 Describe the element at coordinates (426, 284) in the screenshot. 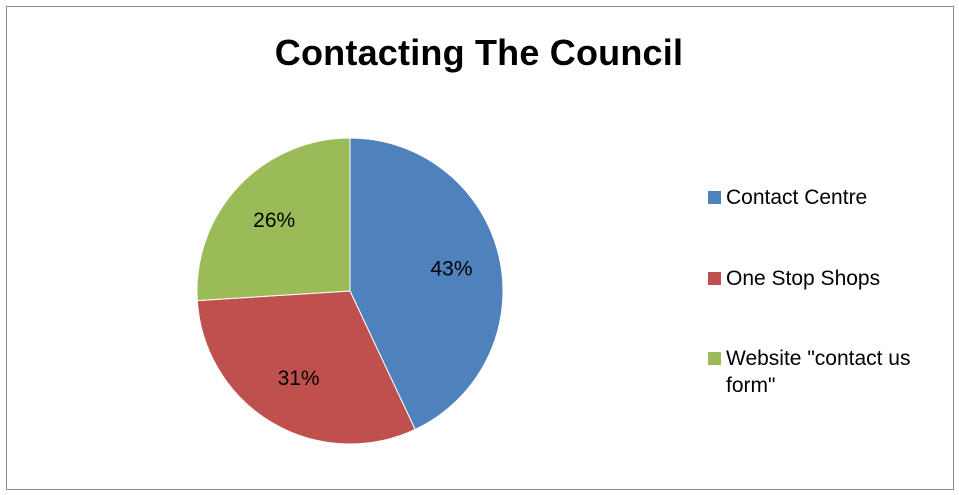

I see `pie-slice-contact-centre` at that location.